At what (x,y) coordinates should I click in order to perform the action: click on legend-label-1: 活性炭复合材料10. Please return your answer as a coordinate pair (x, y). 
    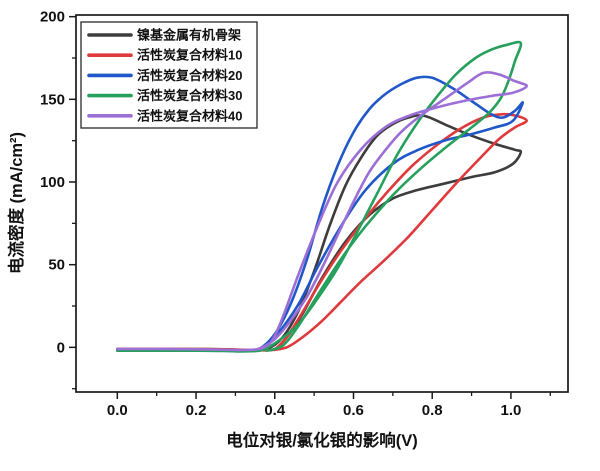
    Looking at the image, I should click on (189, 55).